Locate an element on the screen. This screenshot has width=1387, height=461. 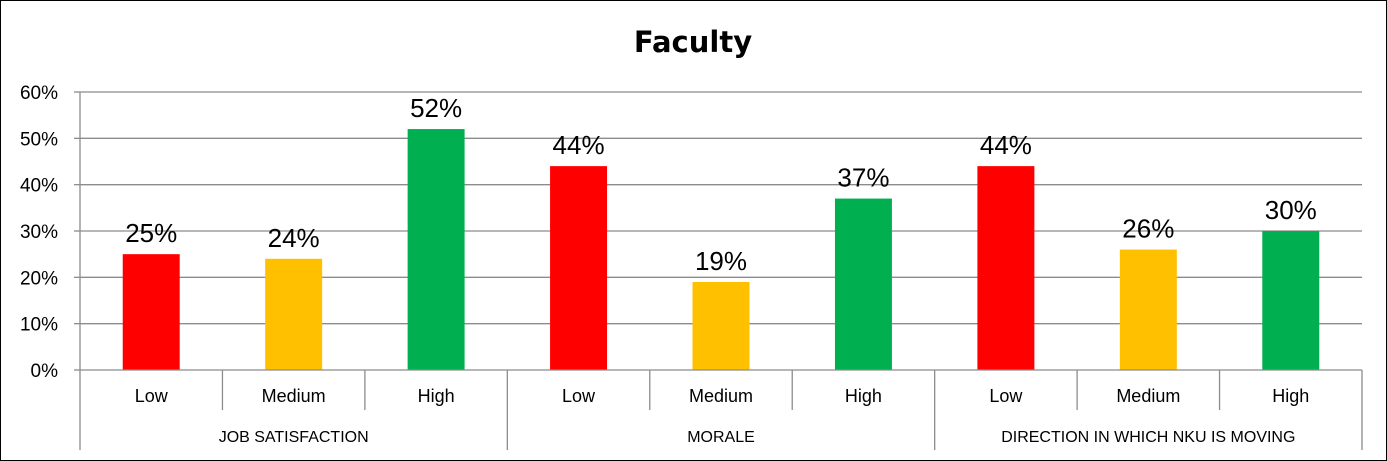
data-label: 52% is located at coordinates (436, 108).